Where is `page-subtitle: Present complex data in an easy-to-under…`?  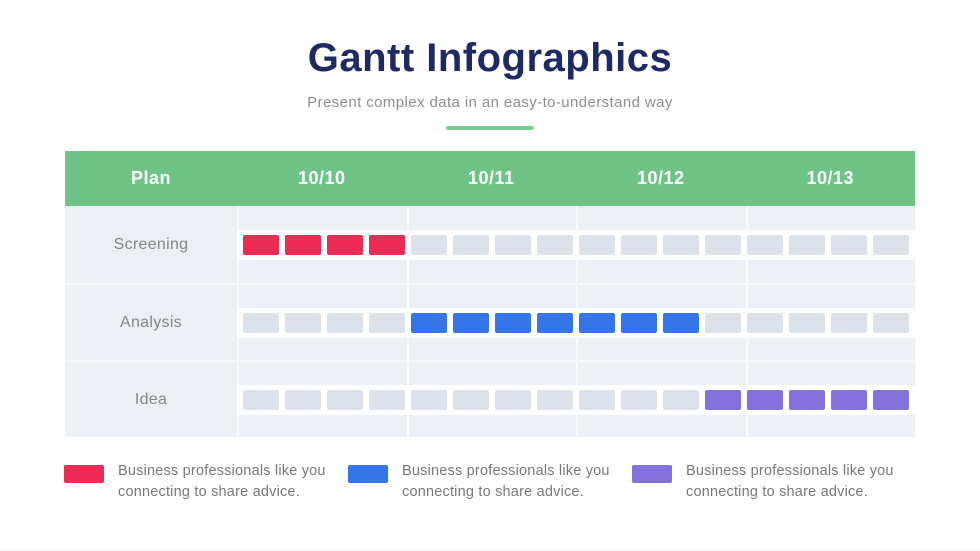
page-subtitle: Present complex data in an easy-to-under… is located at coordinates (490, 102).